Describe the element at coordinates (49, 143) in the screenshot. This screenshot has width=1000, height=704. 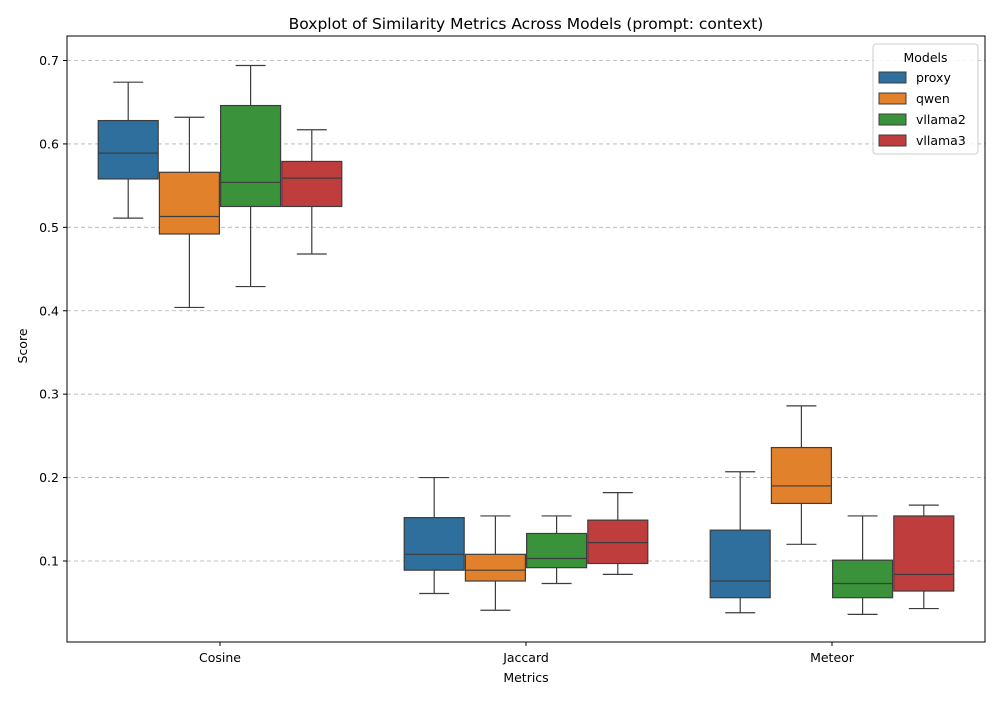
I see `y-tick-label: 0.6` at that location.